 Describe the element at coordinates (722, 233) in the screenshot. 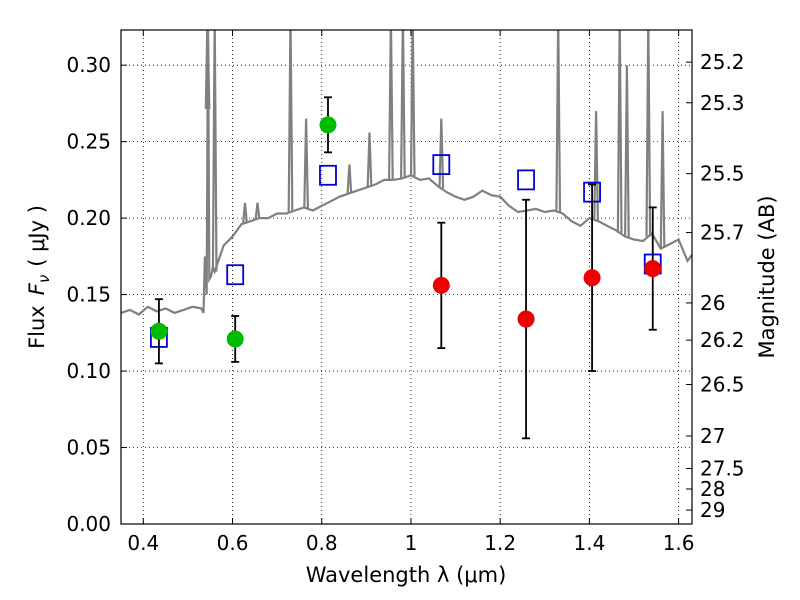

I see `mag-tick-label: 25.7` at that location.